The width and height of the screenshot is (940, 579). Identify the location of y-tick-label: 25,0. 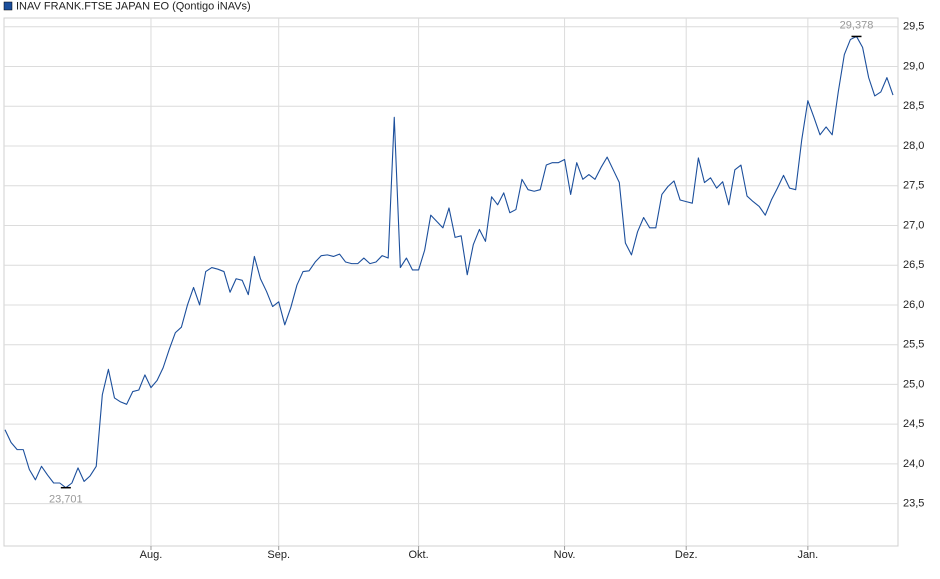
(913, 384).